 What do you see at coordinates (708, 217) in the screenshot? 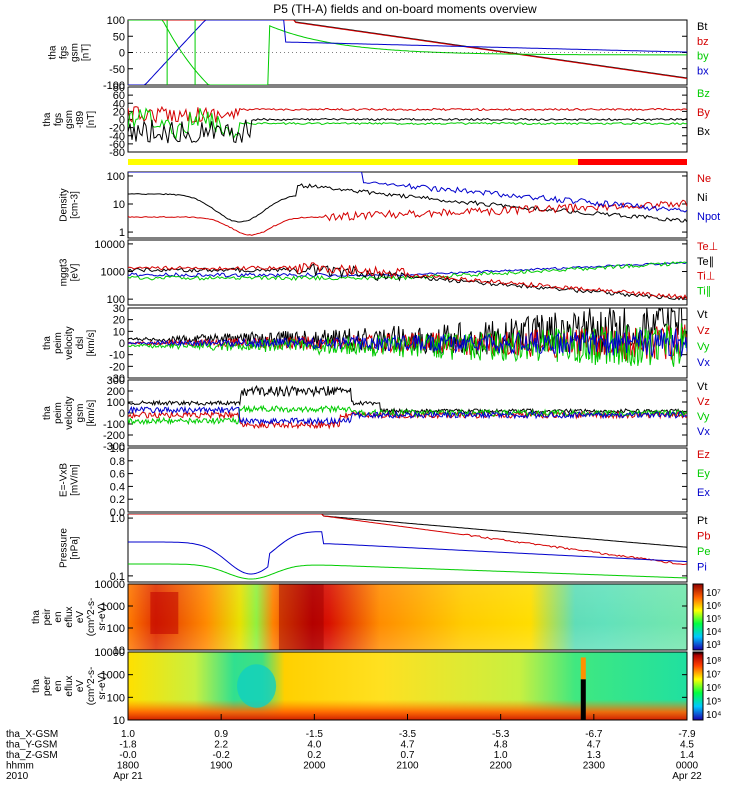
I see `legend-entry: Npot` at bounding box center [708, 217].